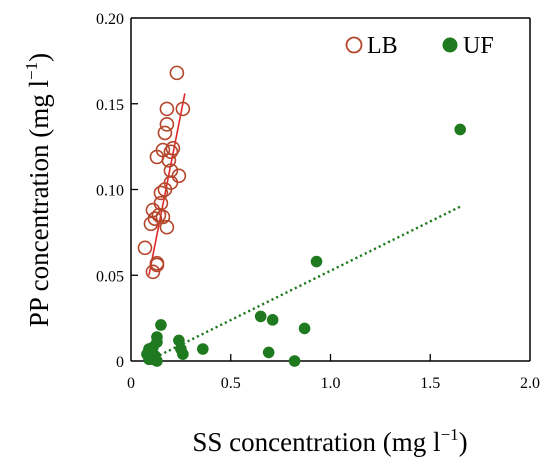 Image resolution: width=550 pixels, height=475 pixels. What do you see at coordinates (231, 383) in the screenshot?
I see `x-tick-label: 0.5` at bounding box center [231, 383].